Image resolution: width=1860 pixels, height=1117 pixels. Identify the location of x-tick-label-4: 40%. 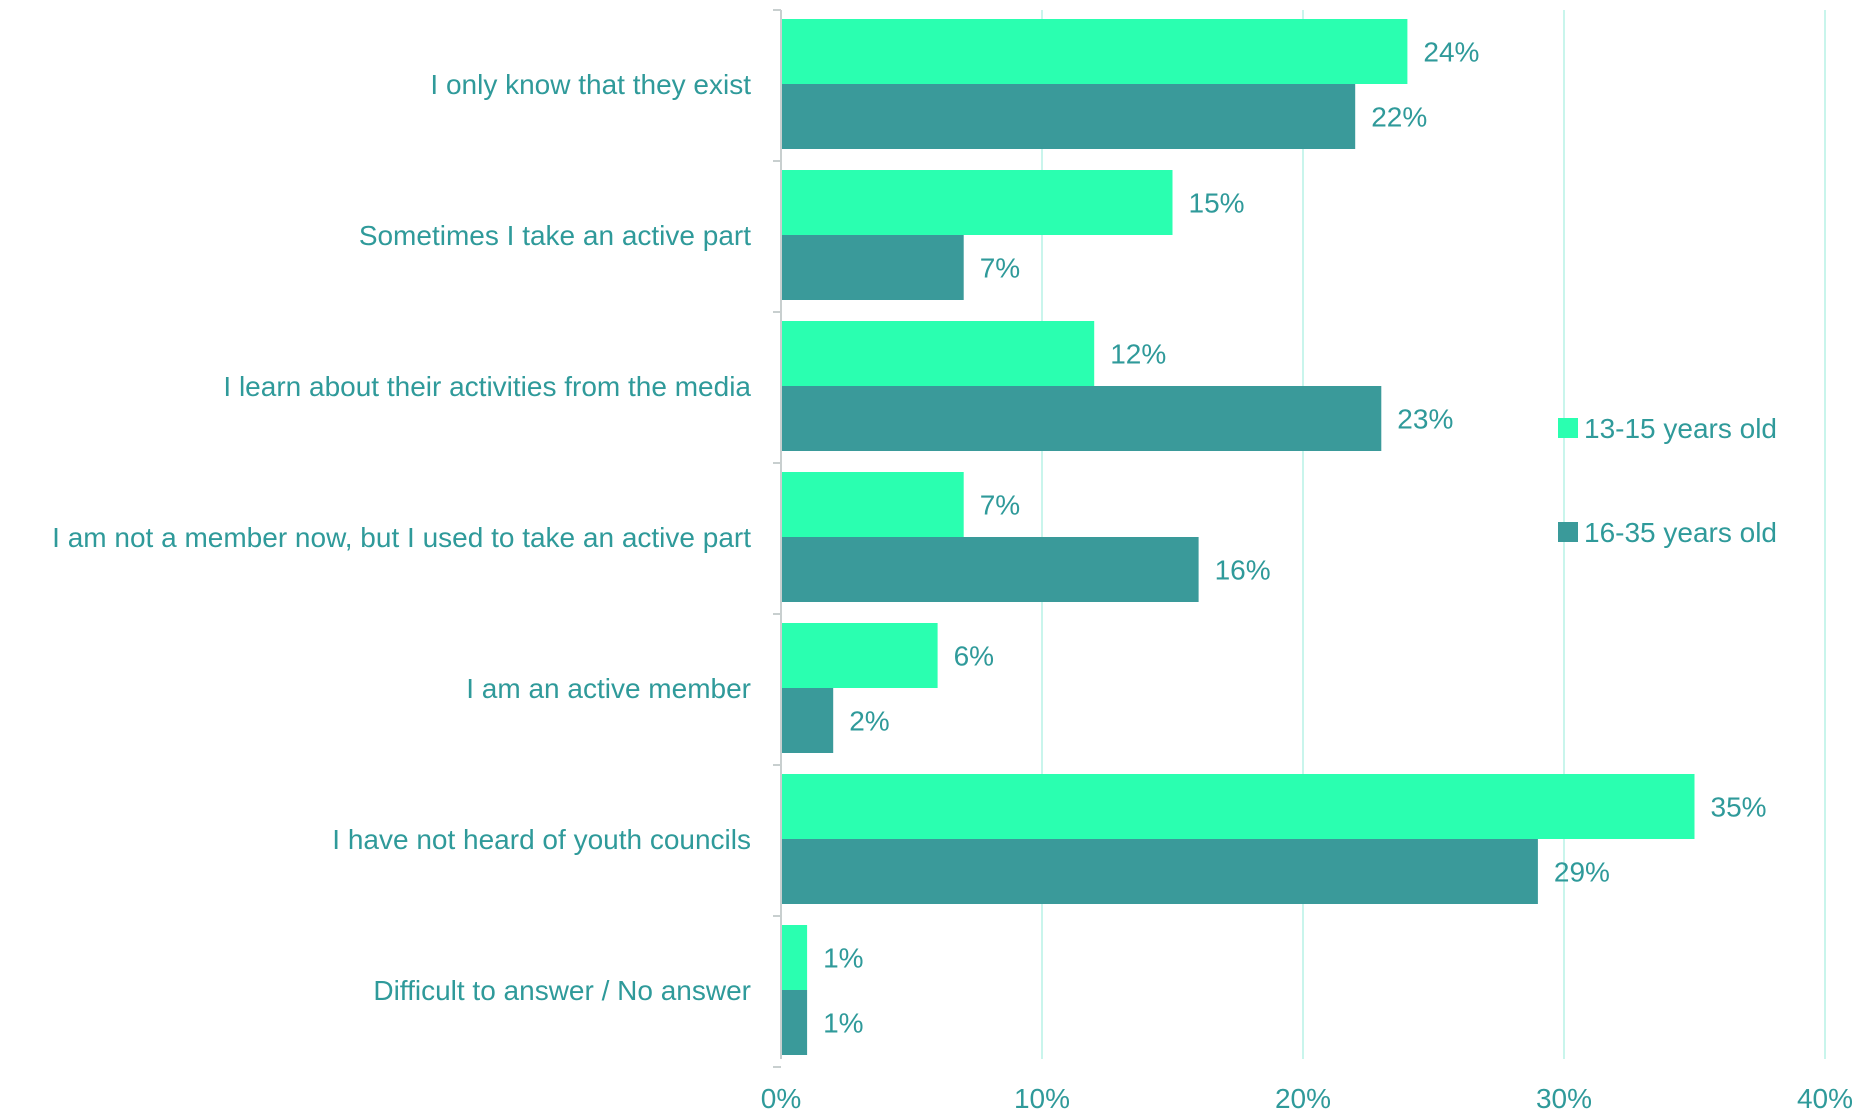
(1825, 1098).